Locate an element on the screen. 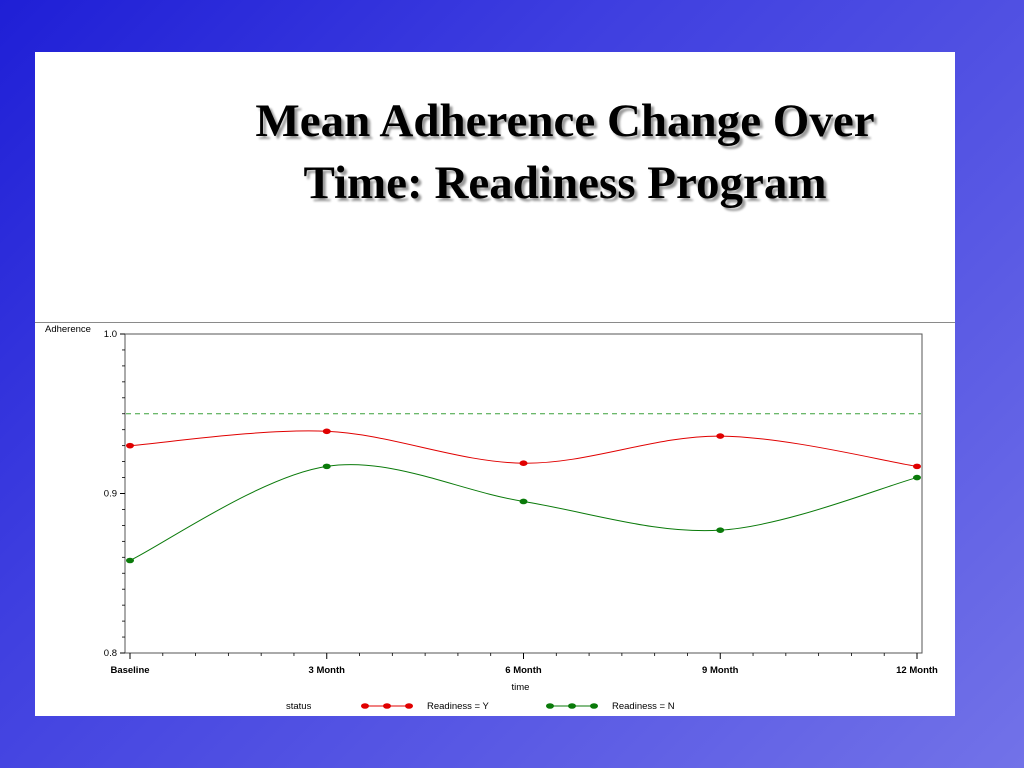 The image size is (1024, 768). x-axis-label: time is located at coordinates (521, 687).